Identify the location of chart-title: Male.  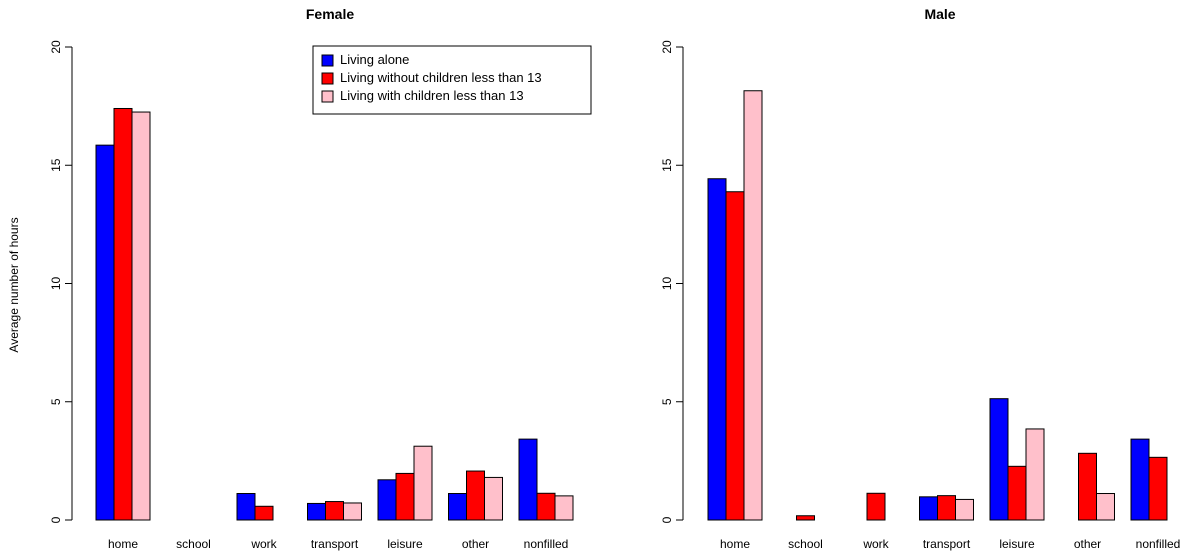
(939, 14).